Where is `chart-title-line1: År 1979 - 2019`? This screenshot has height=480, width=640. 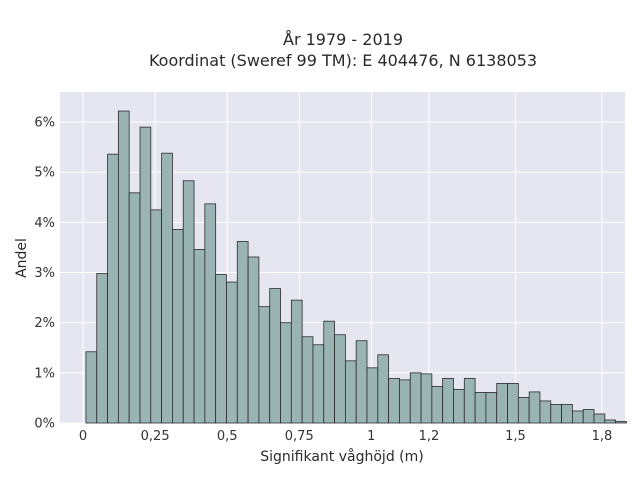 chart-title-line1: År 1979 - 2019 is located at coordinates (343, 39).